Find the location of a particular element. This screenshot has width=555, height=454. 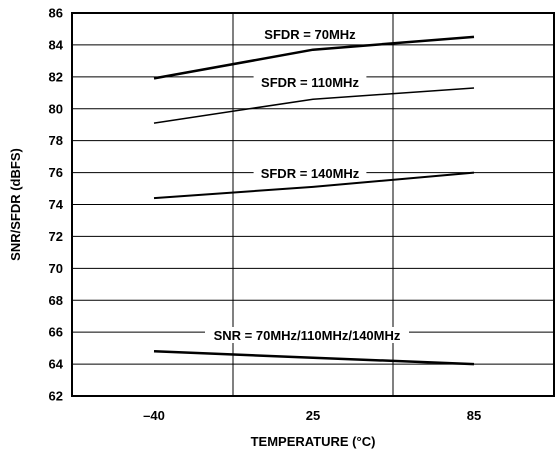

series-label-3: SNR = 70MHz/110MHz/140MHz is located at coordinates (307, 335).